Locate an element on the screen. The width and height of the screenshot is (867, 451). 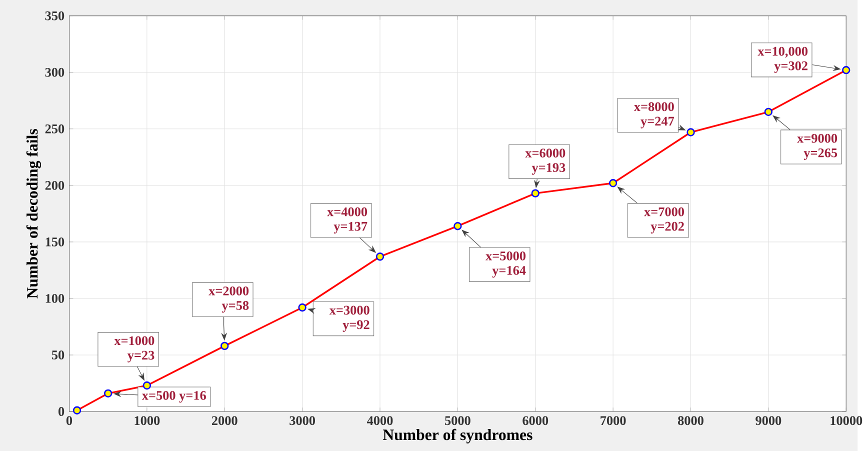
x-tick-label: 5000 is located at coordinates (457, 421).